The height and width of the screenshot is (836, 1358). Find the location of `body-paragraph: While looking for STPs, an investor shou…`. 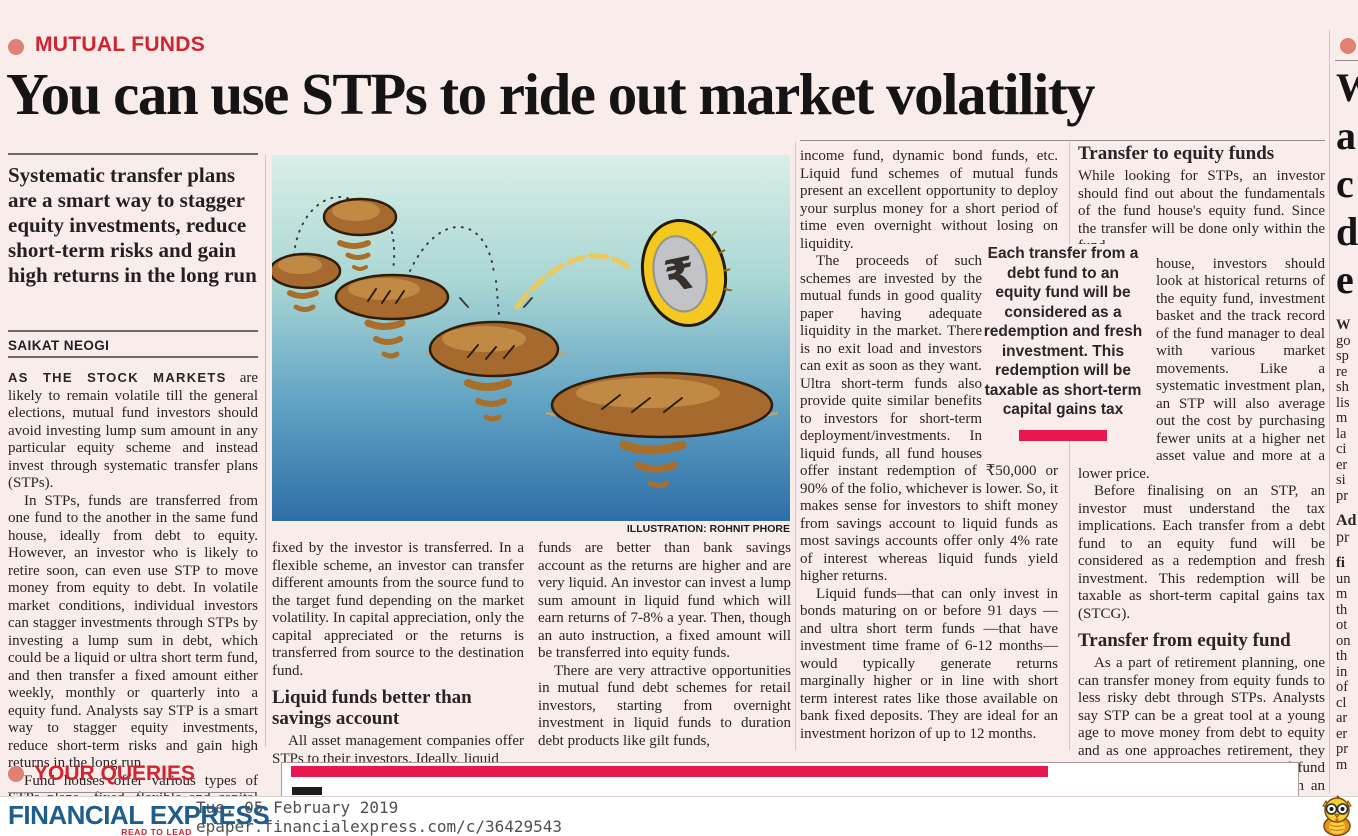

body-paragraph: While looking for STPs, an investor shou… is located at coordinates (1201, 211).